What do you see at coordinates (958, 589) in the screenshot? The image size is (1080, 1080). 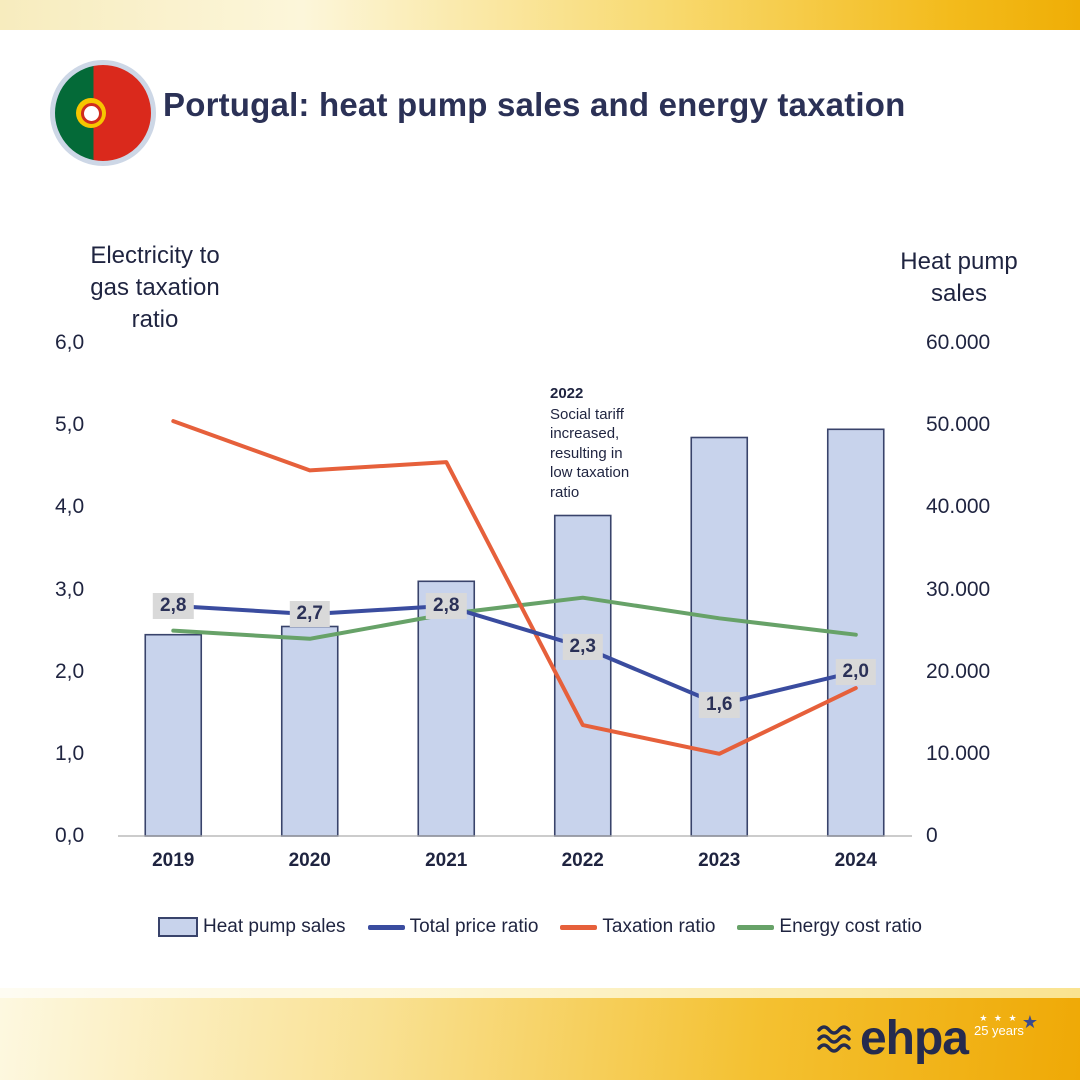 I see `right-tick: 30.000` at bounding box center [958, 589].